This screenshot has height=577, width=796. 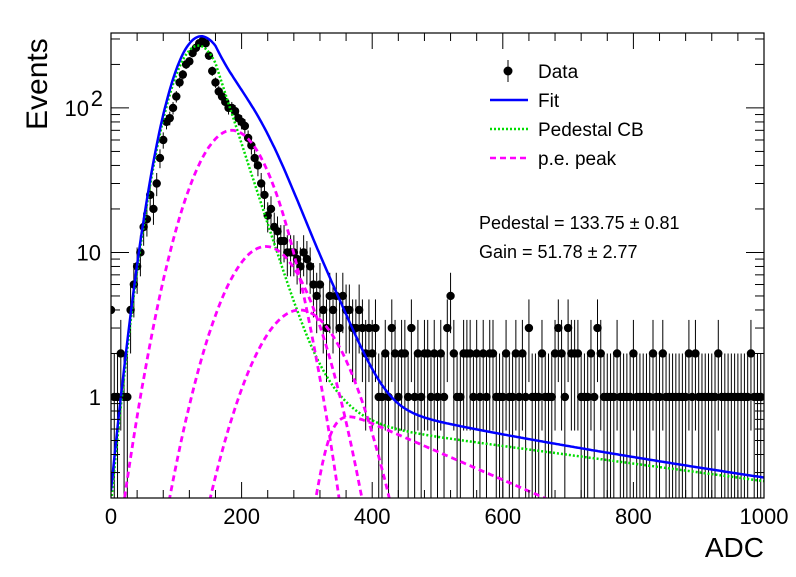 What do you see at coordinates (372, 516) in the screenshot?
I see `x-tick-label: 400` at bounding box center [372, 516].